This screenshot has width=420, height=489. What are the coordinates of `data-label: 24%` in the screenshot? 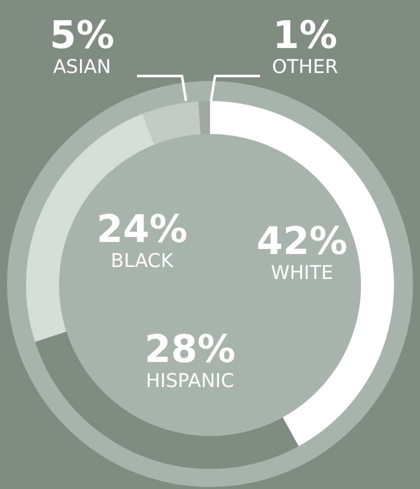 It's located at (142, 229).